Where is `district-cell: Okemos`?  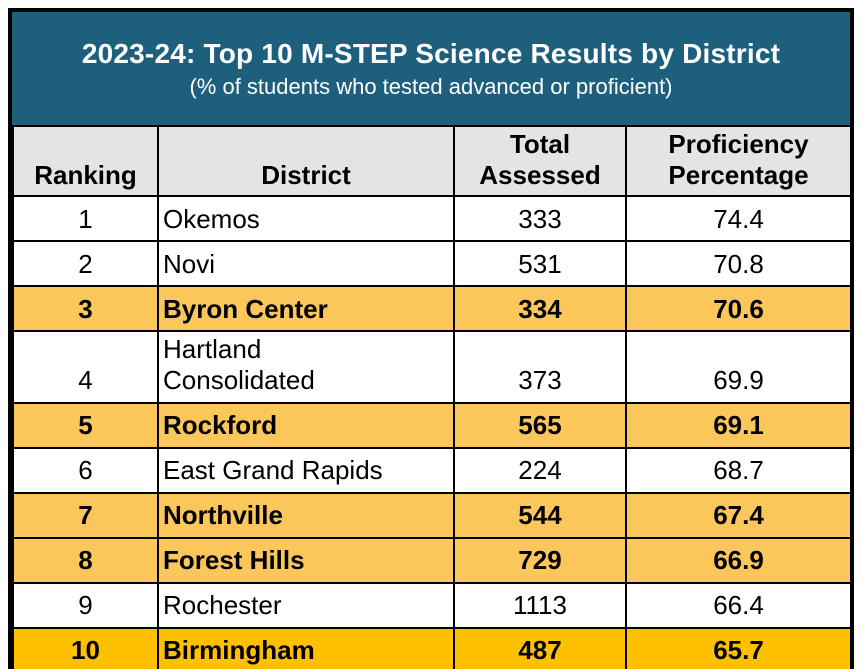 district-cell: Okemos is located at coordinates (306, 219).